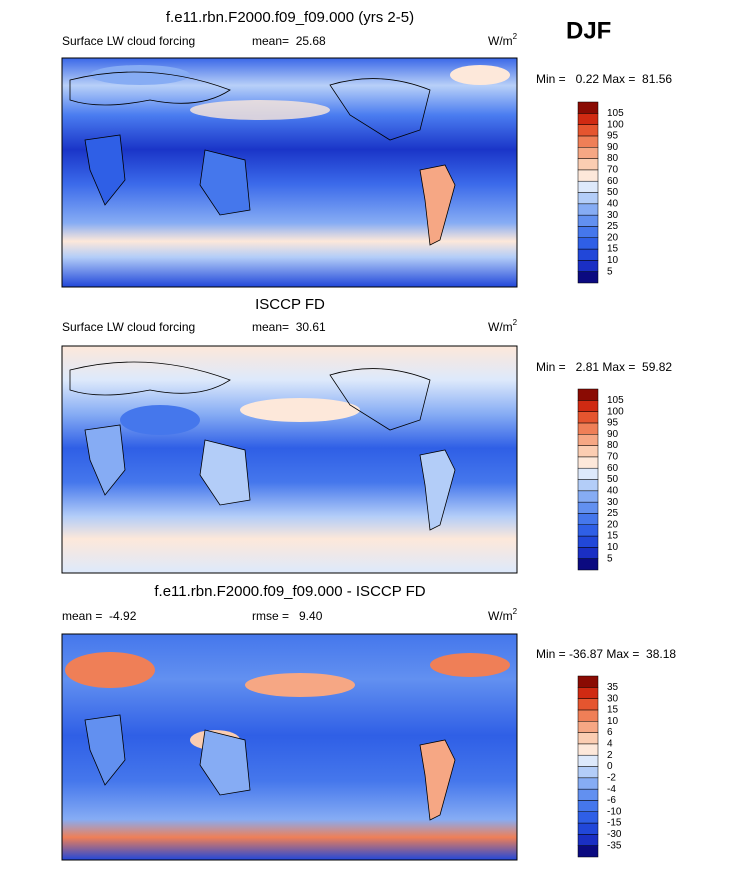 The image size is (733, 872). Describe the element at coordinates (615, 400) in the screenshot. I see `colorbar-label: 105` at that location.